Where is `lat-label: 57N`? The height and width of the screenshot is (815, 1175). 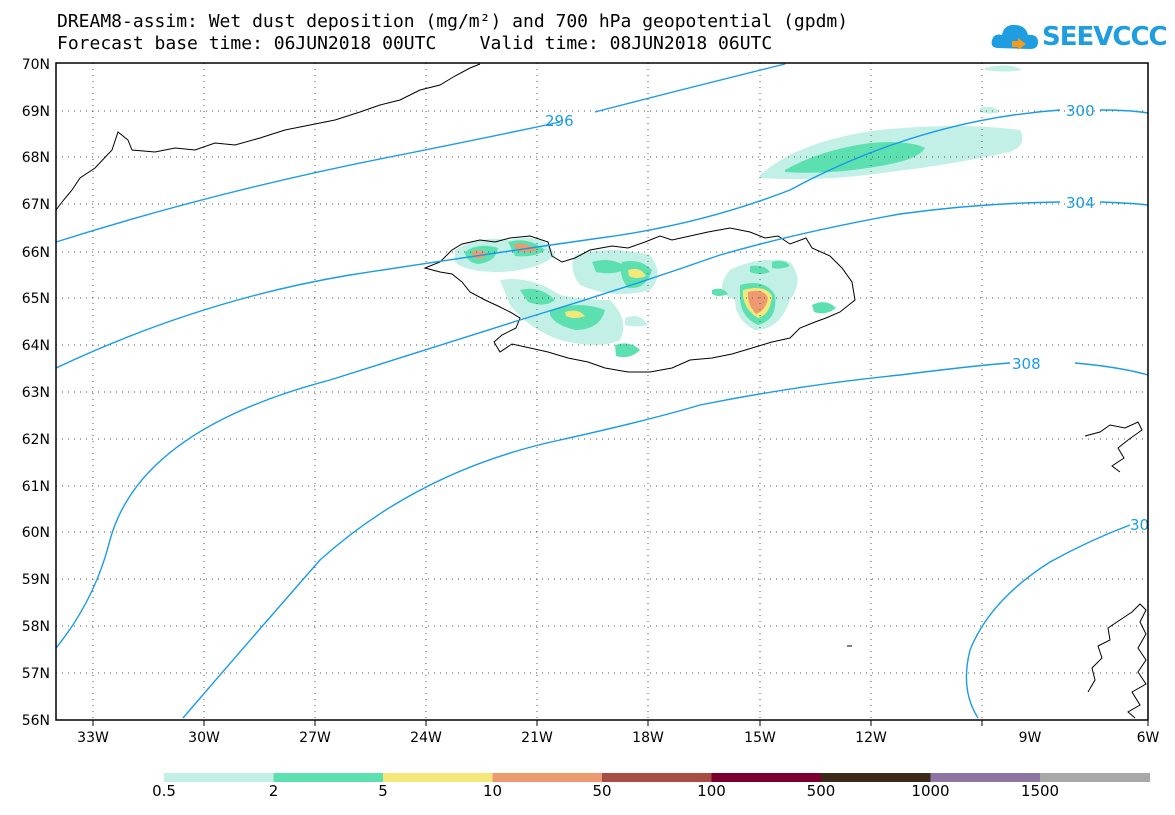 lat-label: 57N is located at coordinates (36, 674).